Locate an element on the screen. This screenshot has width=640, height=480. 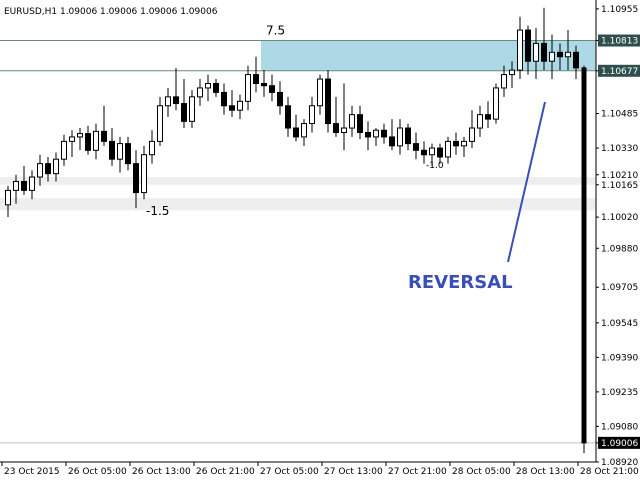
reversal-arrow is located at coordinates (526, 182).